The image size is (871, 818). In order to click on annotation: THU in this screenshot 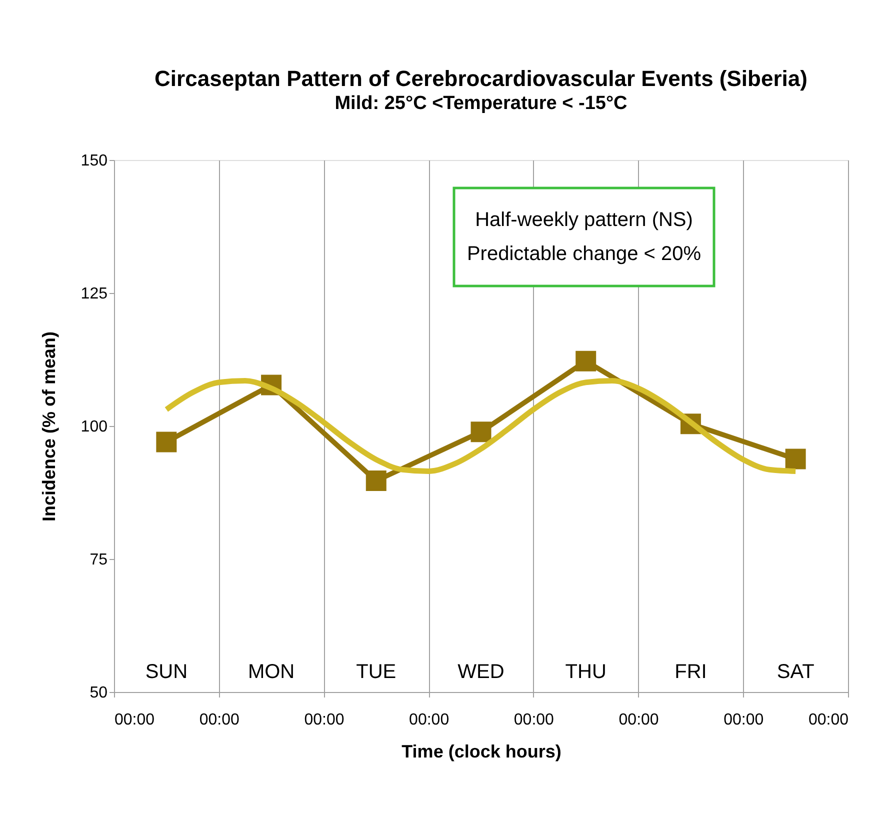, I will do `click(585, 672)`.